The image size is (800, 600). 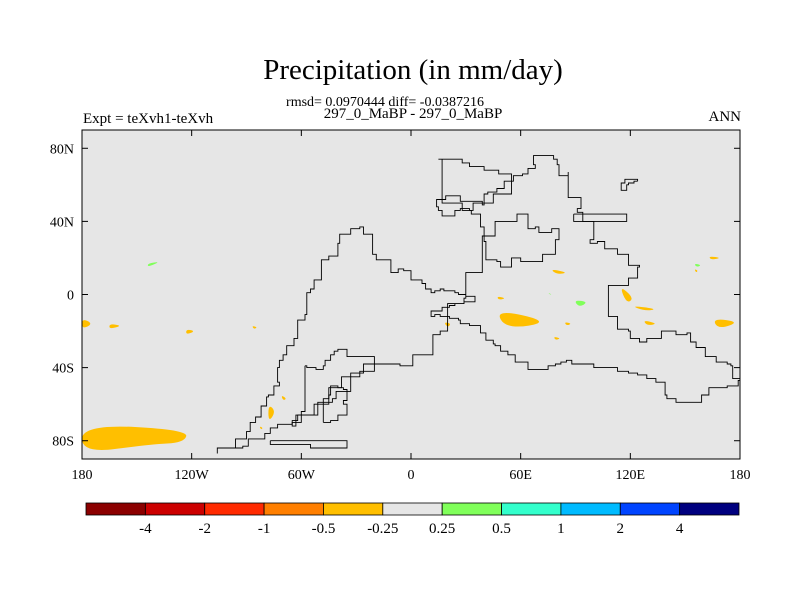 What do you see at coordinates (413, 70) in the screenshot?
I see `chart-title: Precipitation (in mm/day)` at bounding box center [413, 70].